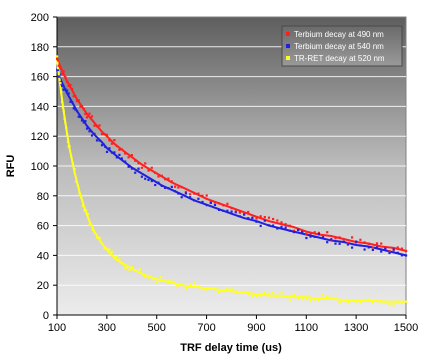  I want to click on legend-marker, so click(288, 46).